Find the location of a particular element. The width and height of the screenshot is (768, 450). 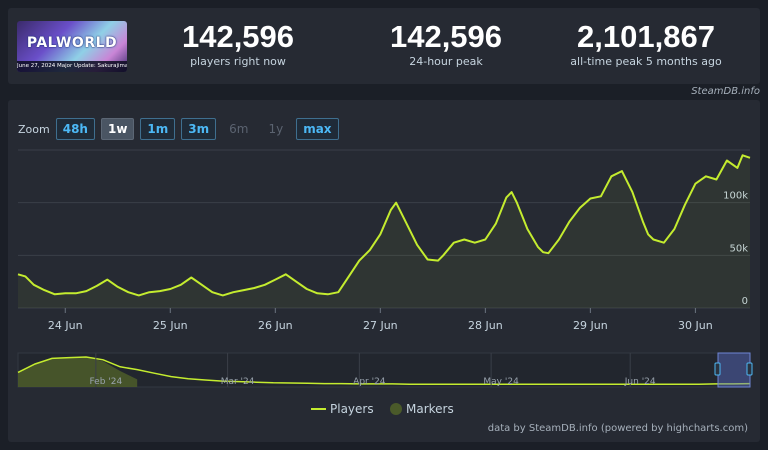

navigator: Feb '24 Mar '24 Apr '24 May '24 Jun '24 is located at coordinates (385, 370).